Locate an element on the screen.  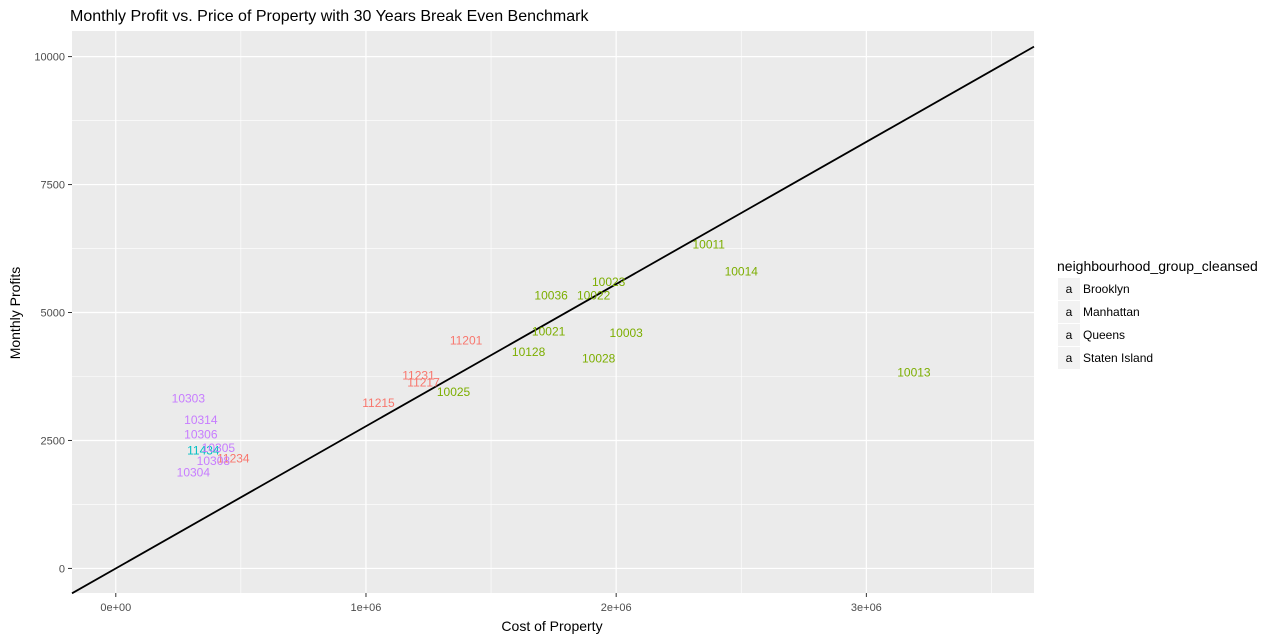
x-axis-ticks: 0e+00 1e+06 2e+06 3e+06 is located at coordinates (491, 603).